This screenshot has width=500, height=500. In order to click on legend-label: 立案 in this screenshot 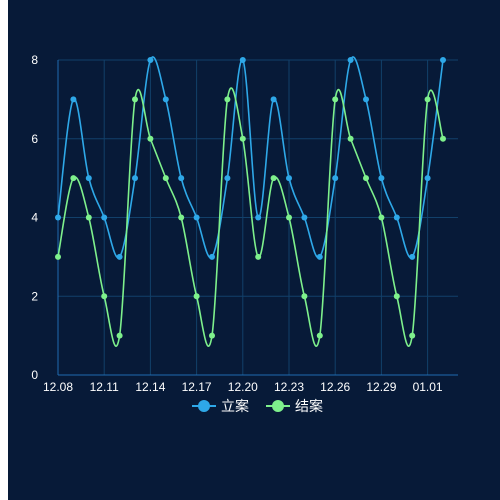, I will do `click(235, 406)`.